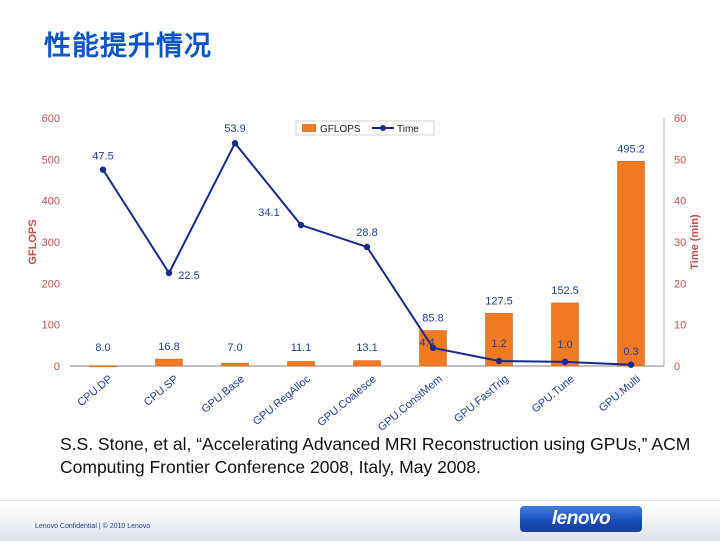  Describe the element at coordinates (188, 276) in the screenshot. I see `time-data-label: 22.5` at that location.